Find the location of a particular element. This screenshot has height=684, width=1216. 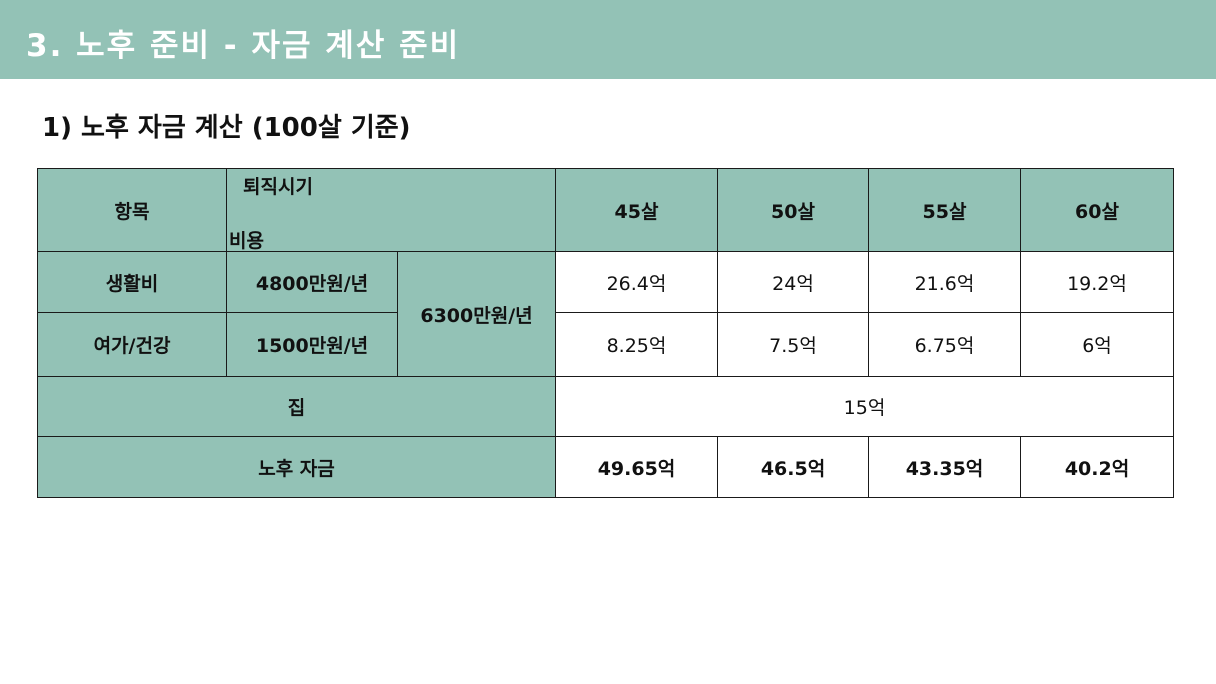

slide-title: 3. 노후 준비 - 자금 계산 준비 is located at coordinates (243, 46).